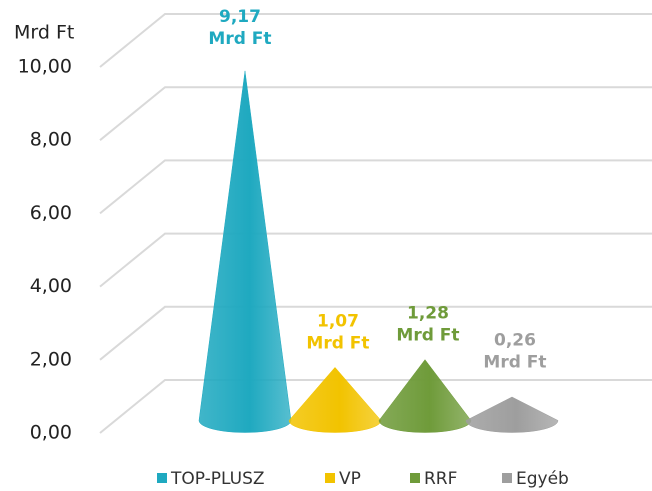  I want to click on y-tick-label: 0,00, so click(51, 433).